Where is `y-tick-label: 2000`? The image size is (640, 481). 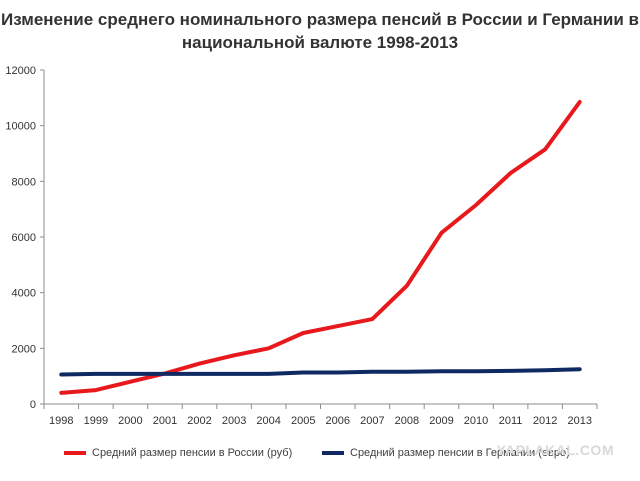
y-tick-label: 2000 is located at coordinates (24, 349).